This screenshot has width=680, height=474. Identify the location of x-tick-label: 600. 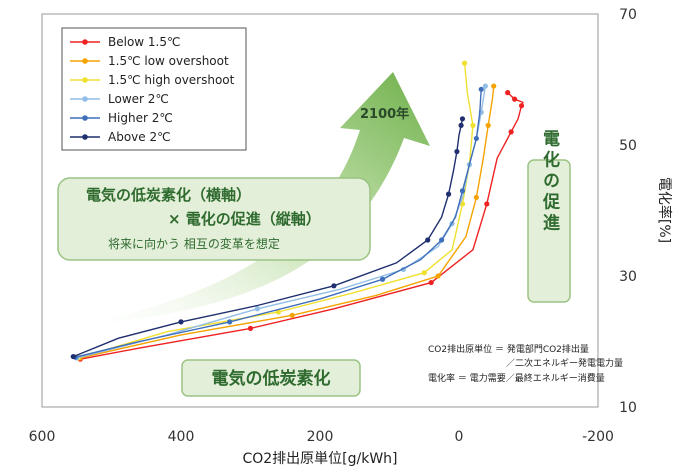
(42, 437).